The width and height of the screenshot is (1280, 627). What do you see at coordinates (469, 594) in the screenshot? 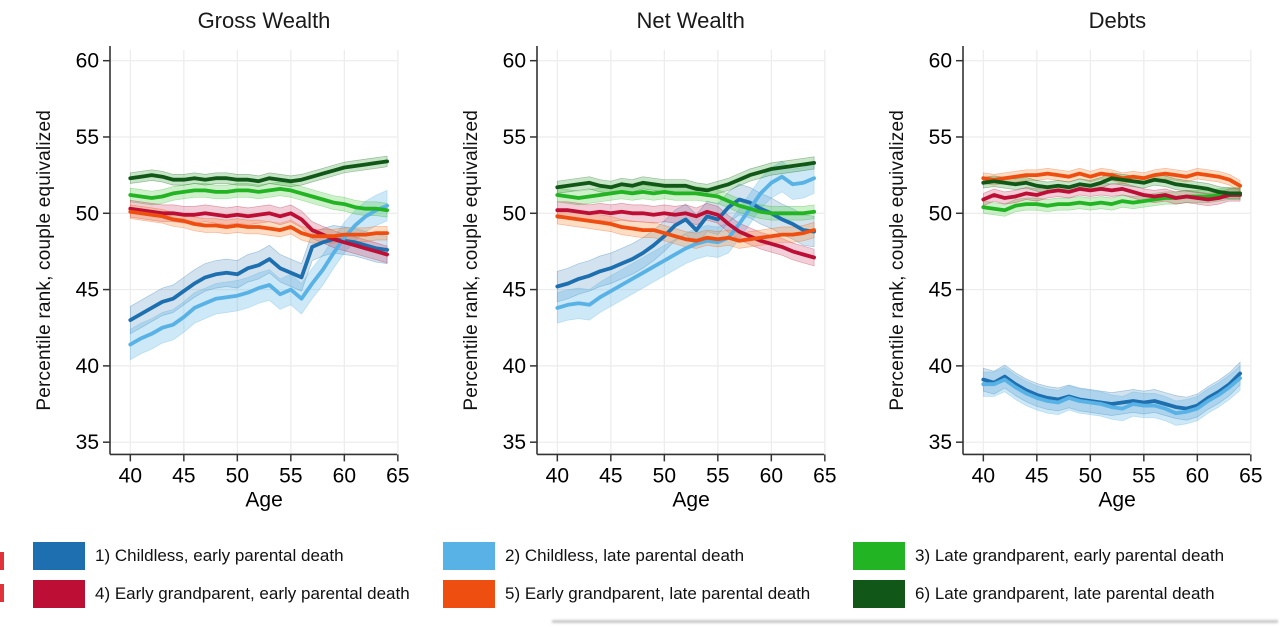
I see `legend-swatch-orange` at bounding box center [469, 594].